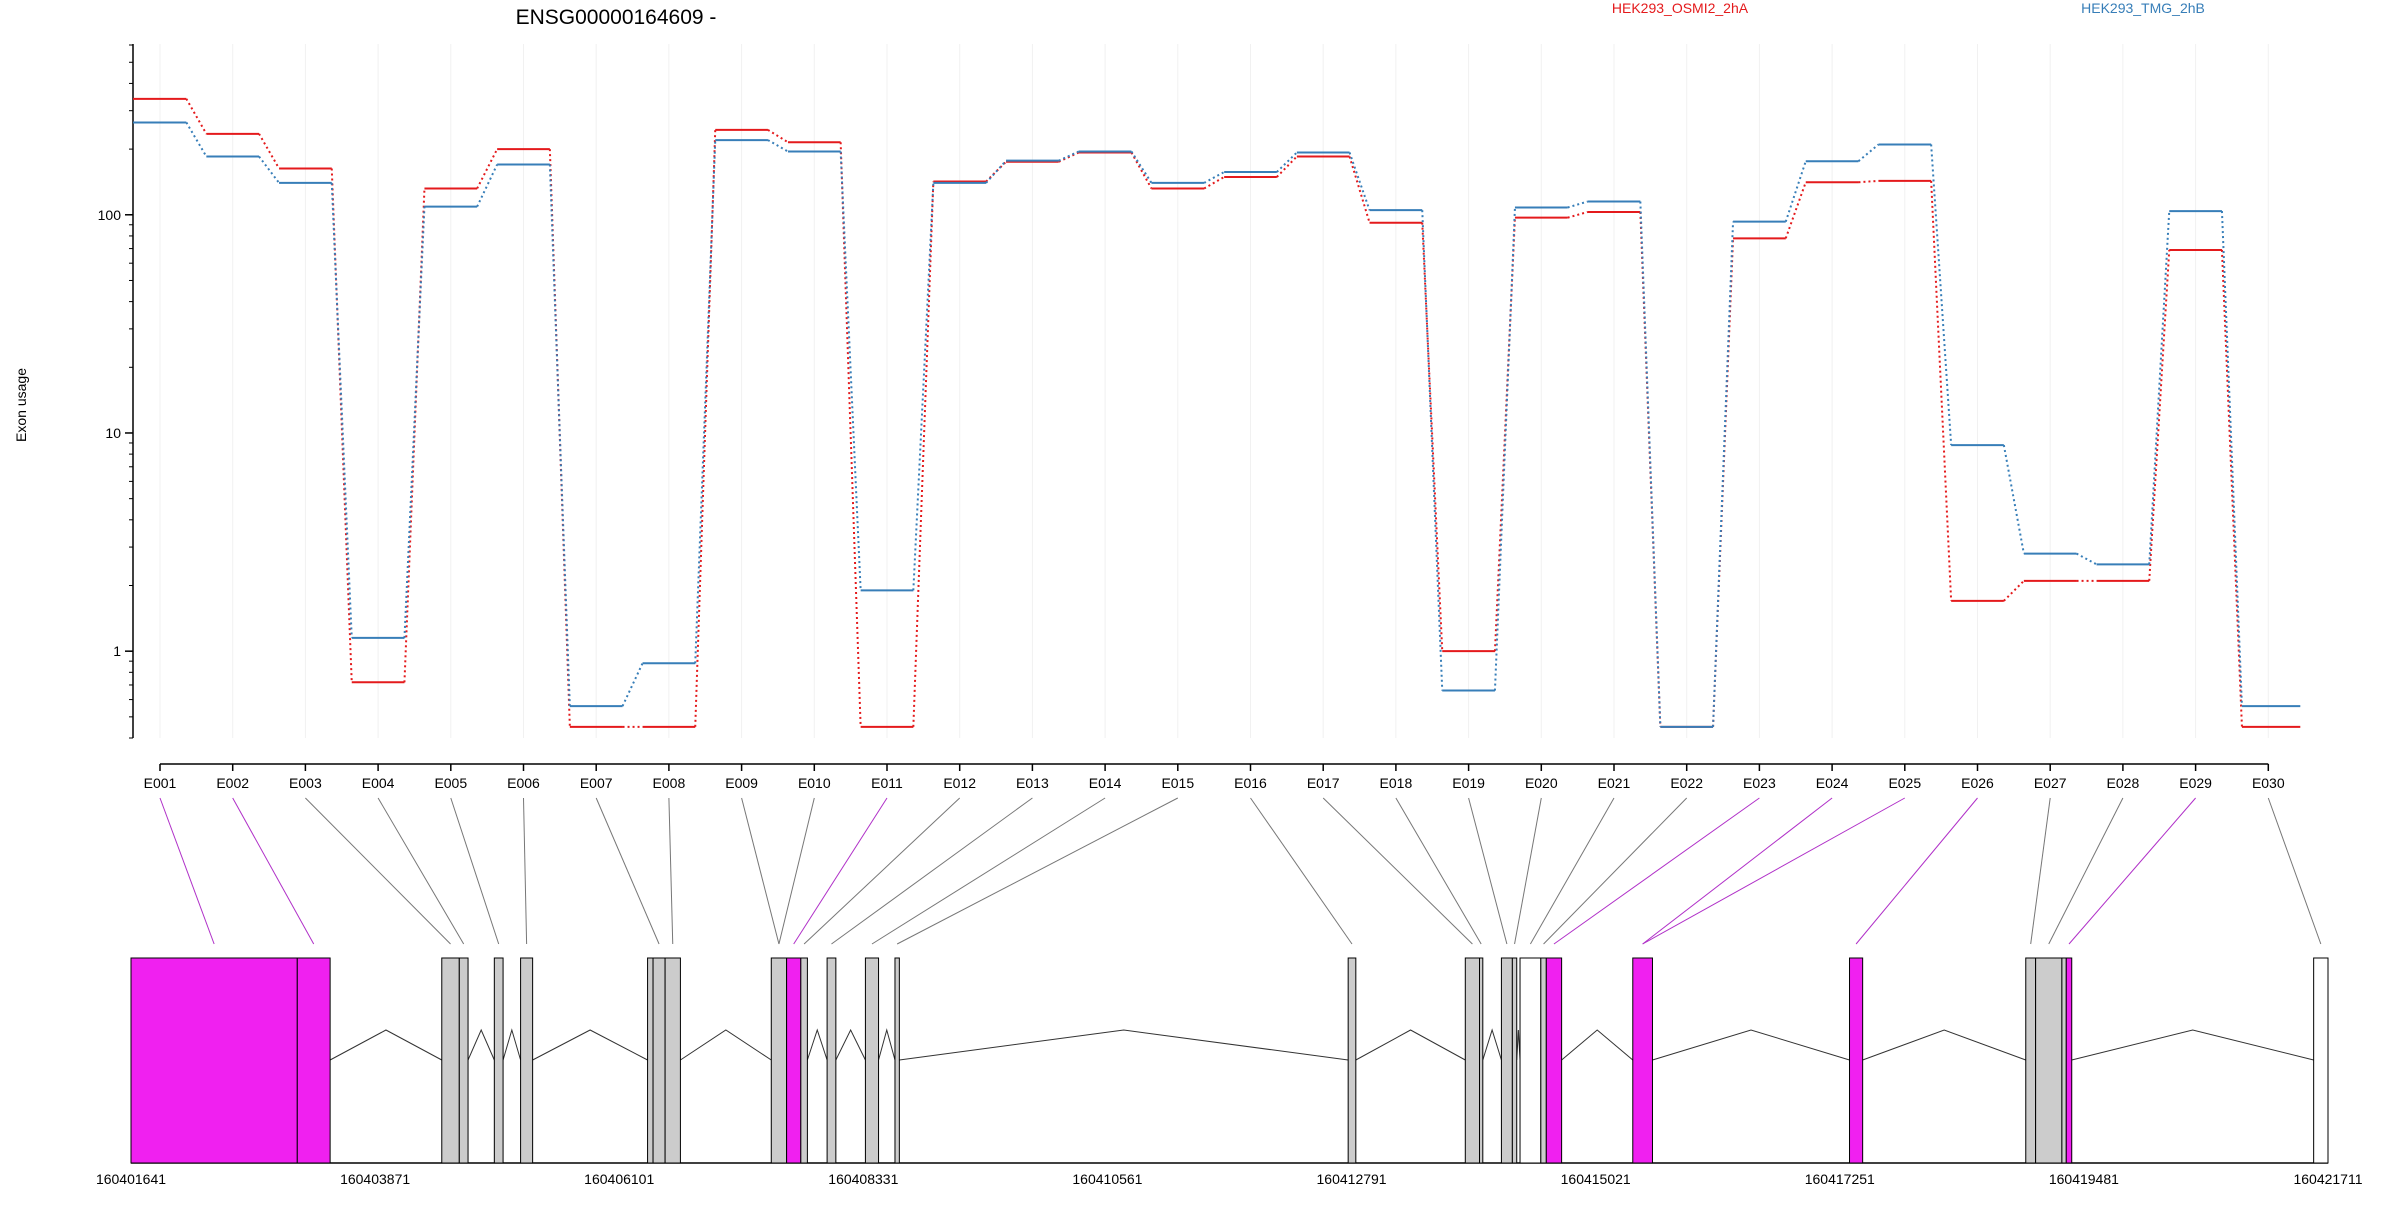 This screenshot has height=1205, width=2400. I want to click on x-tick-label: E019, so click(1468, 783).